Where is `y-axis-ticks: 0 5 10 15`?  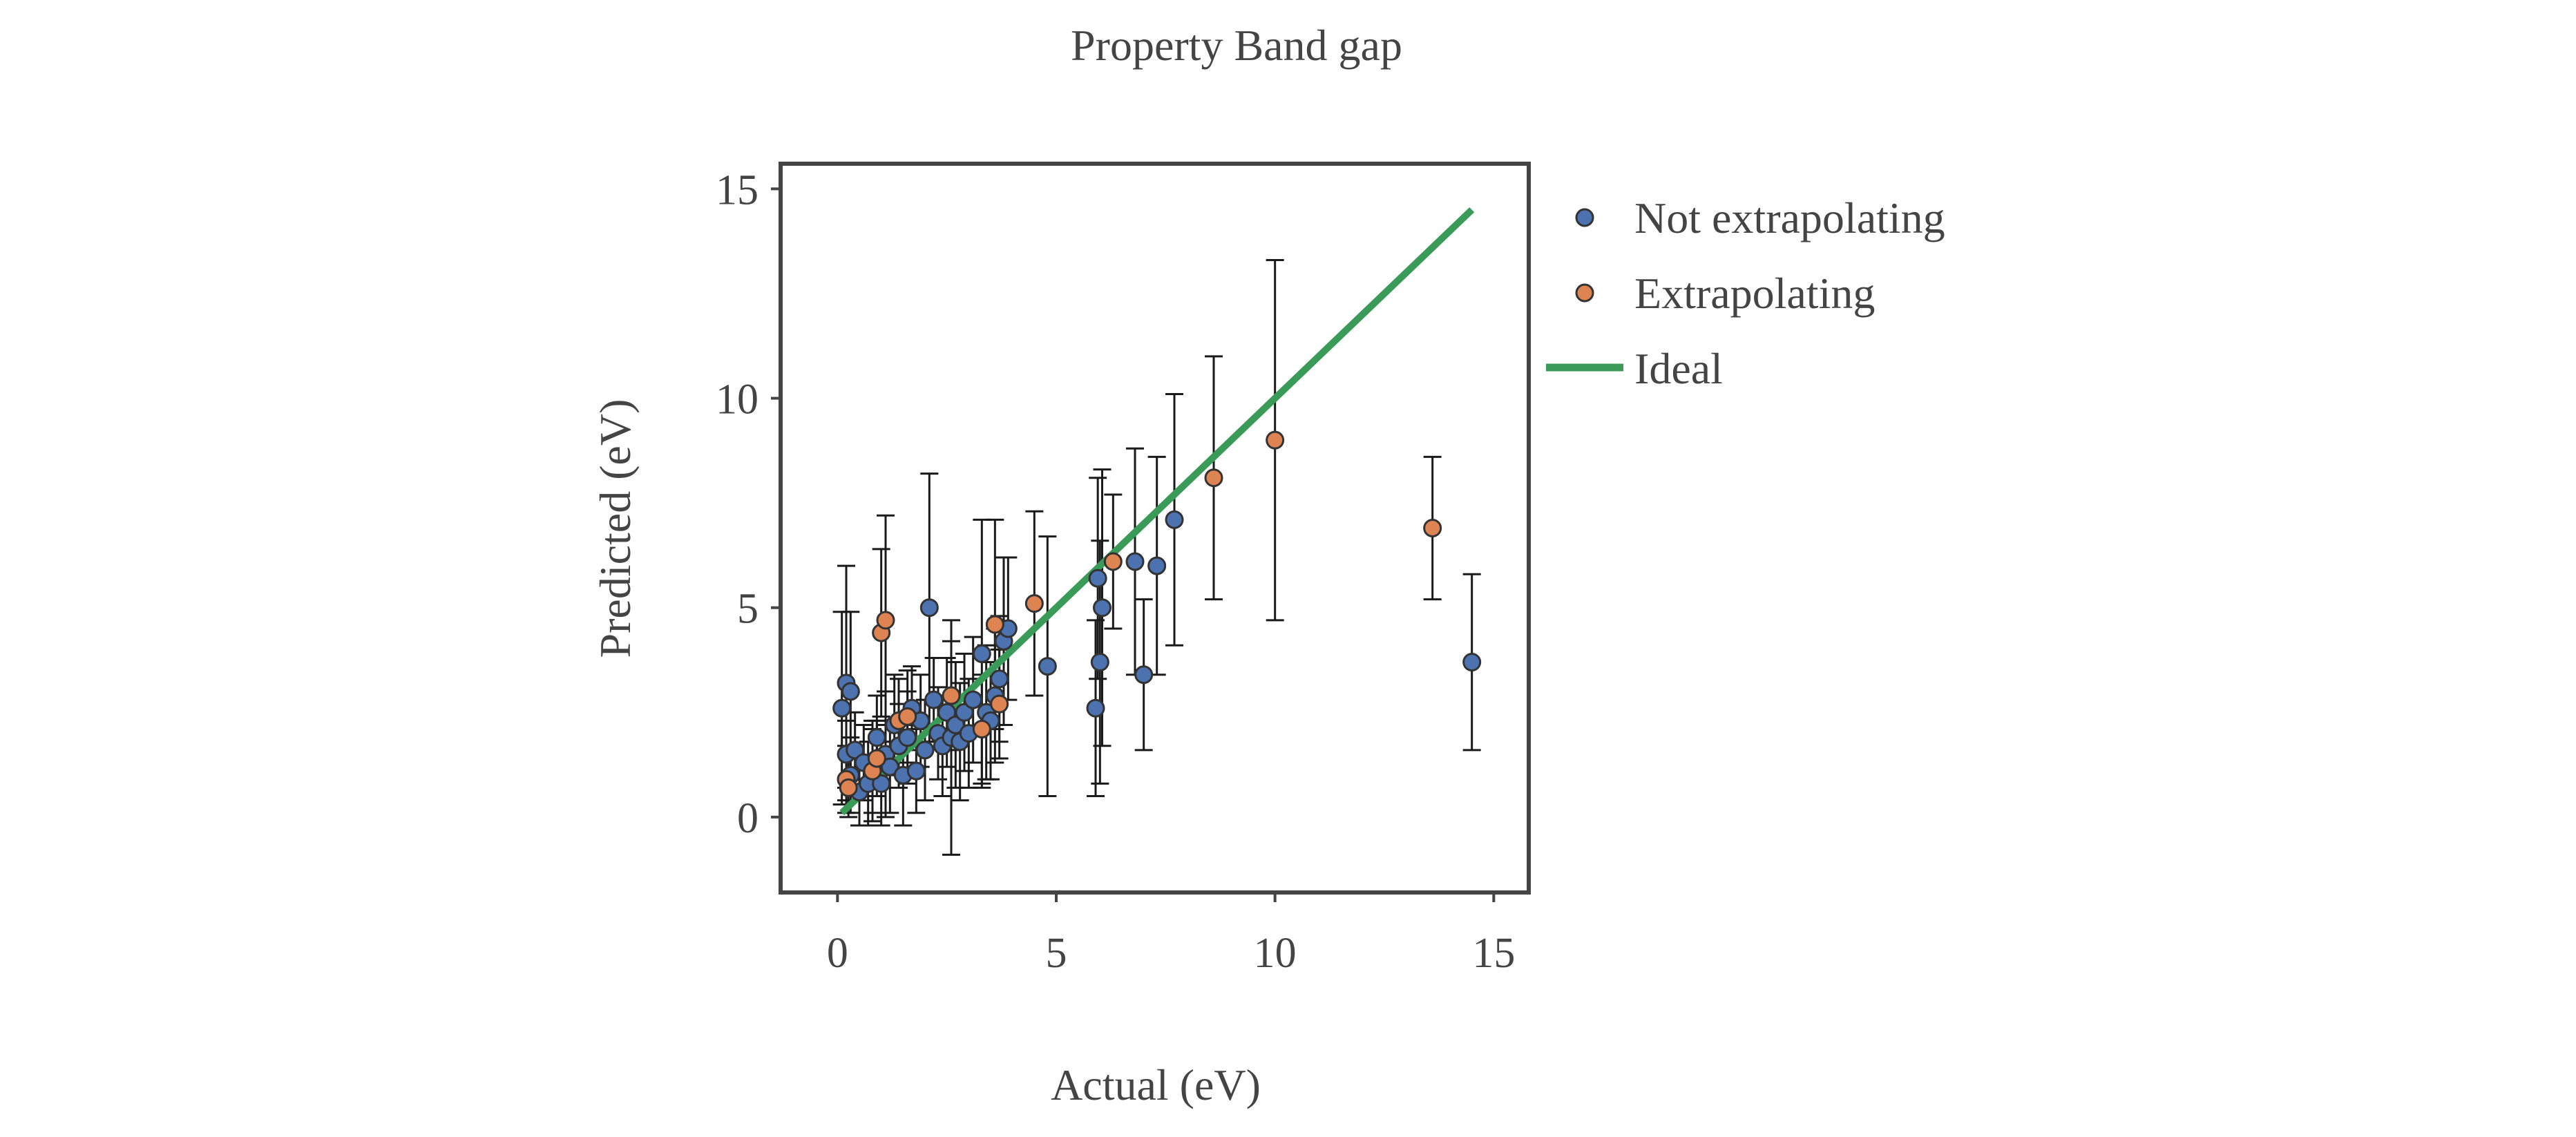
y-axis-ticks: 0 5 10 15 is located at coordinates (748, 504).